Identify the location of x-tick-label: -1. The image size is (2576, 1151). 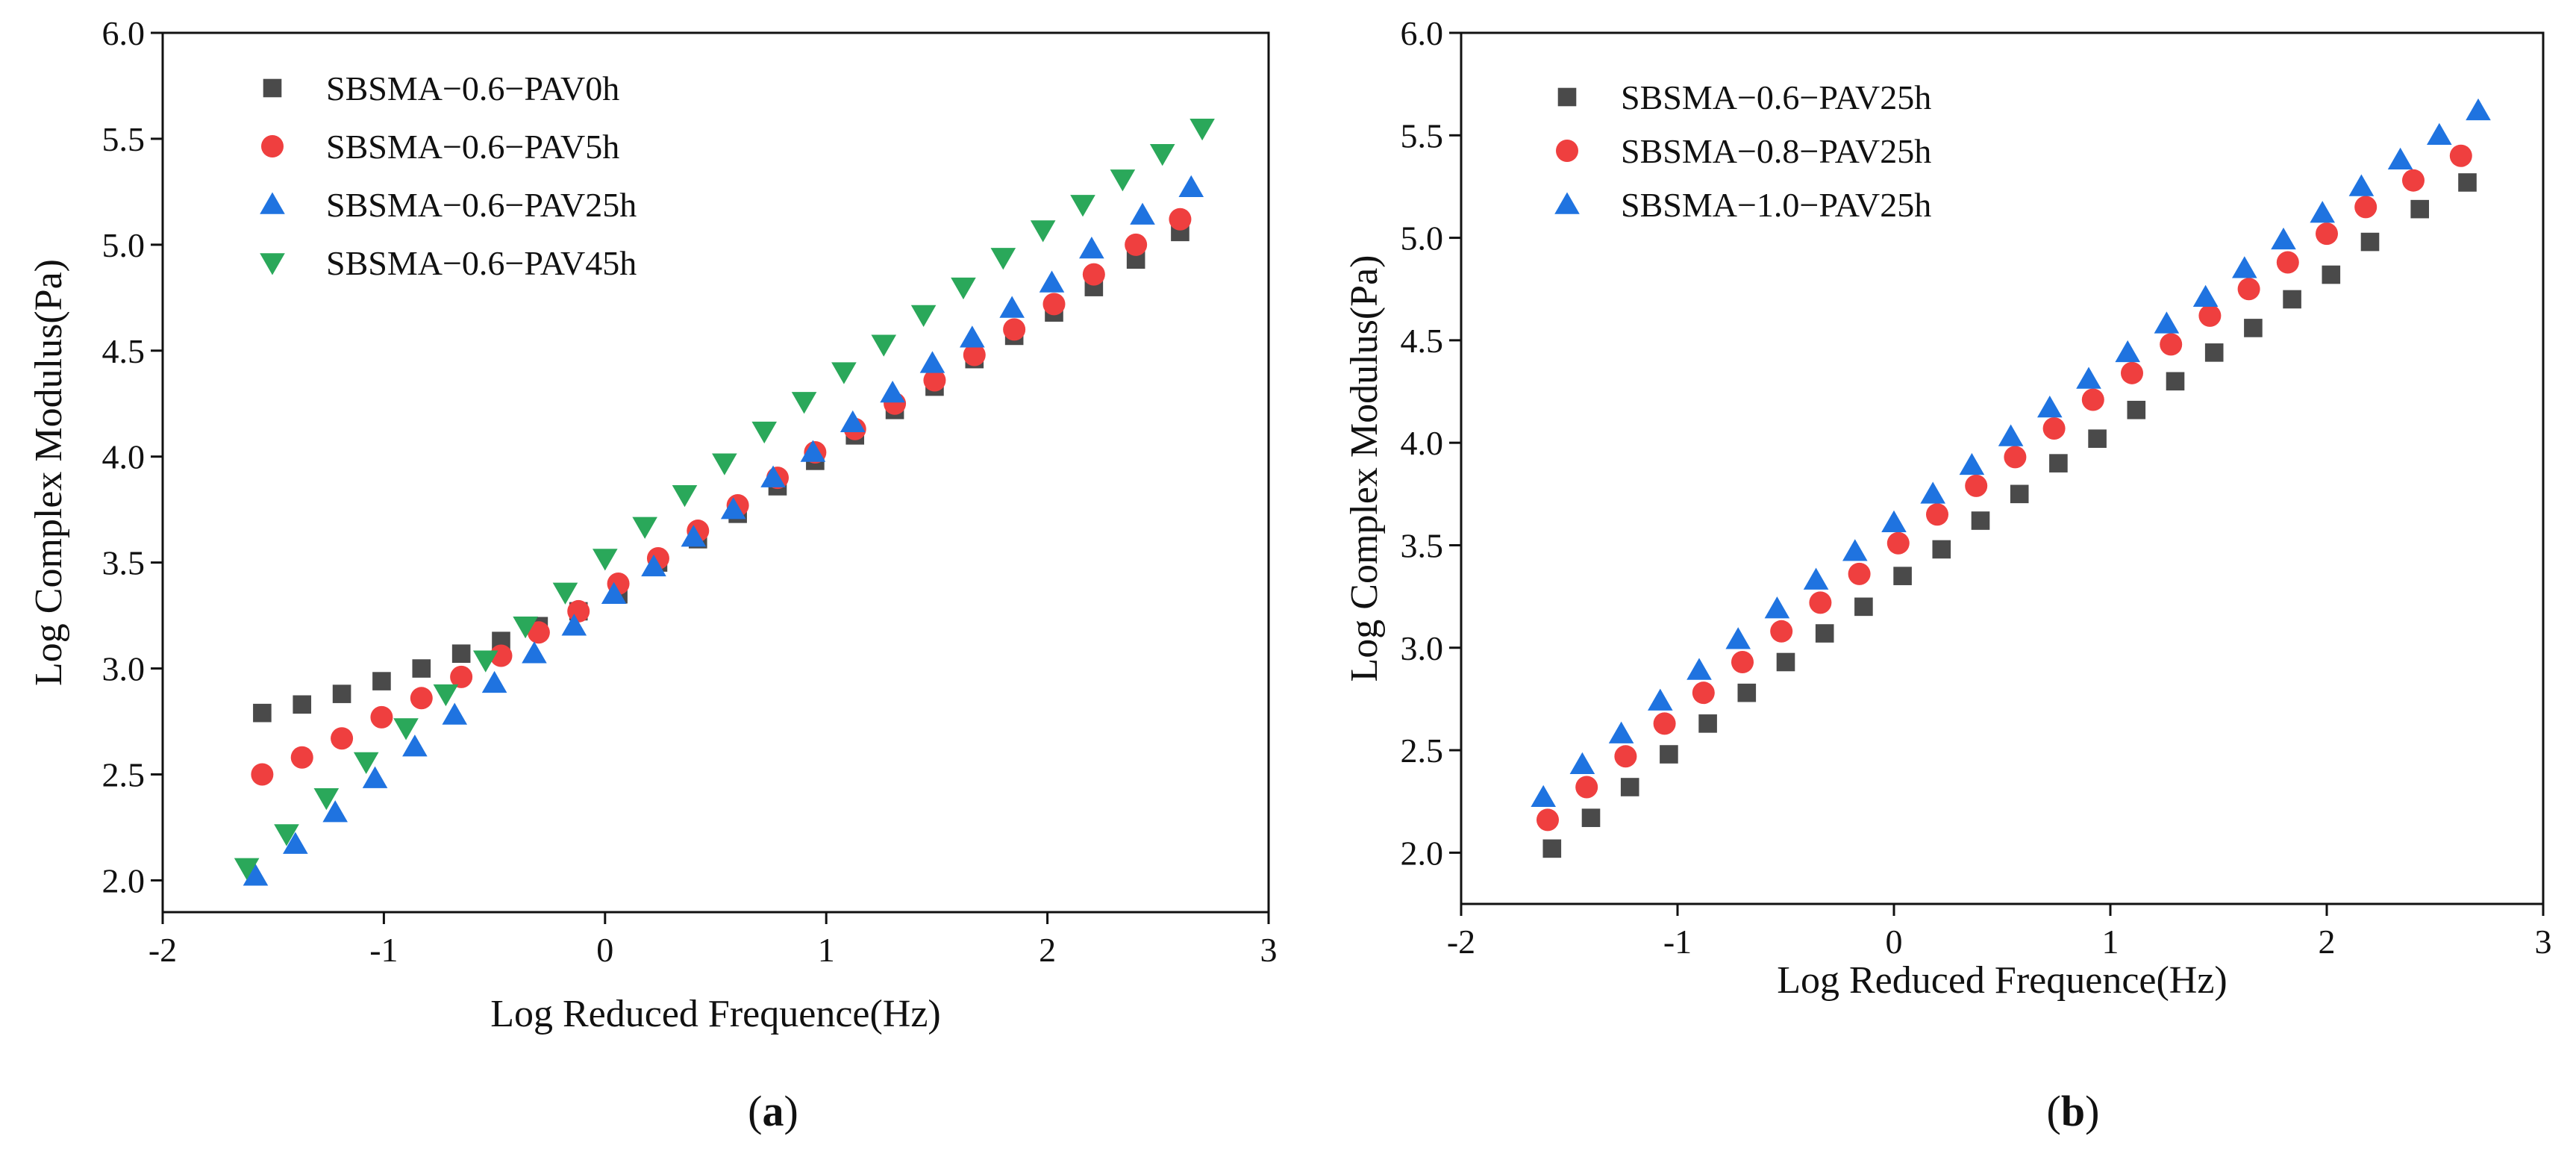
(383, 950).